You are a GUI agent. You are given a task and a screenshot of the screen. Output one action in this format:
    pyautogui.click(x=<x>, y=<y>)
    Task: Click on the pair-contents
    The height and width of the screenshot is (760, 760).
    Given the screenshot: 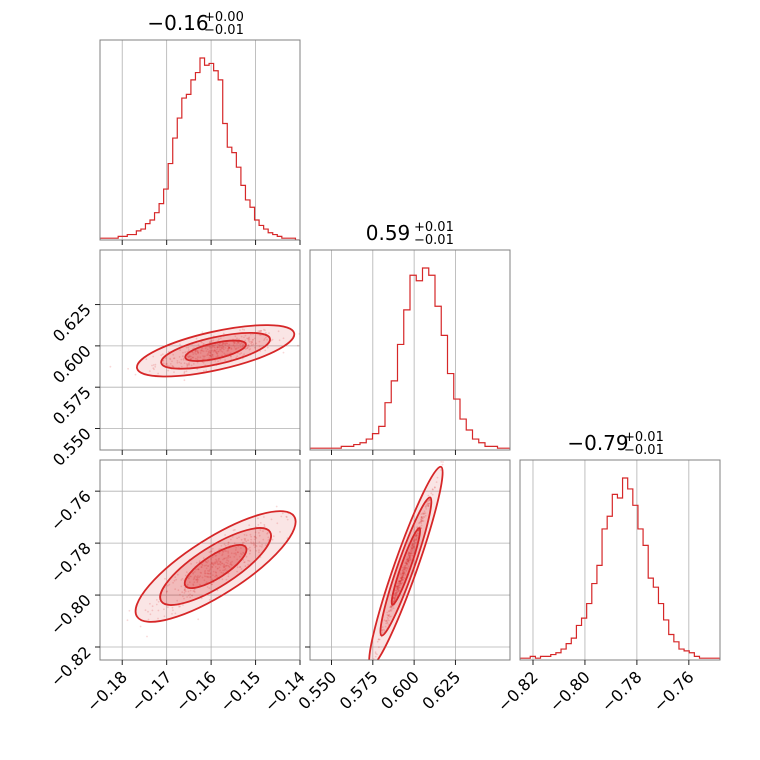 What is the action you would take?
    pyautogui.click(x=204, y=353)
    